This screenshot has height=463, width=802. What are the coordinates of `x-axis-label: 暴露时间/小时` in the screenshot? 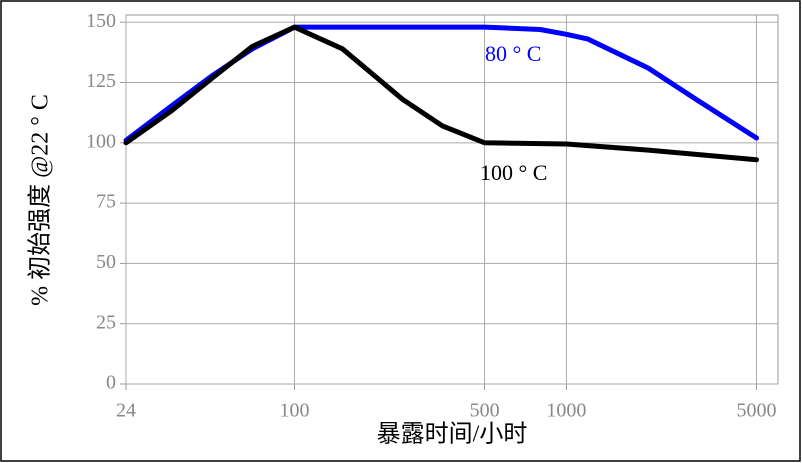 It's located at (452, 434).